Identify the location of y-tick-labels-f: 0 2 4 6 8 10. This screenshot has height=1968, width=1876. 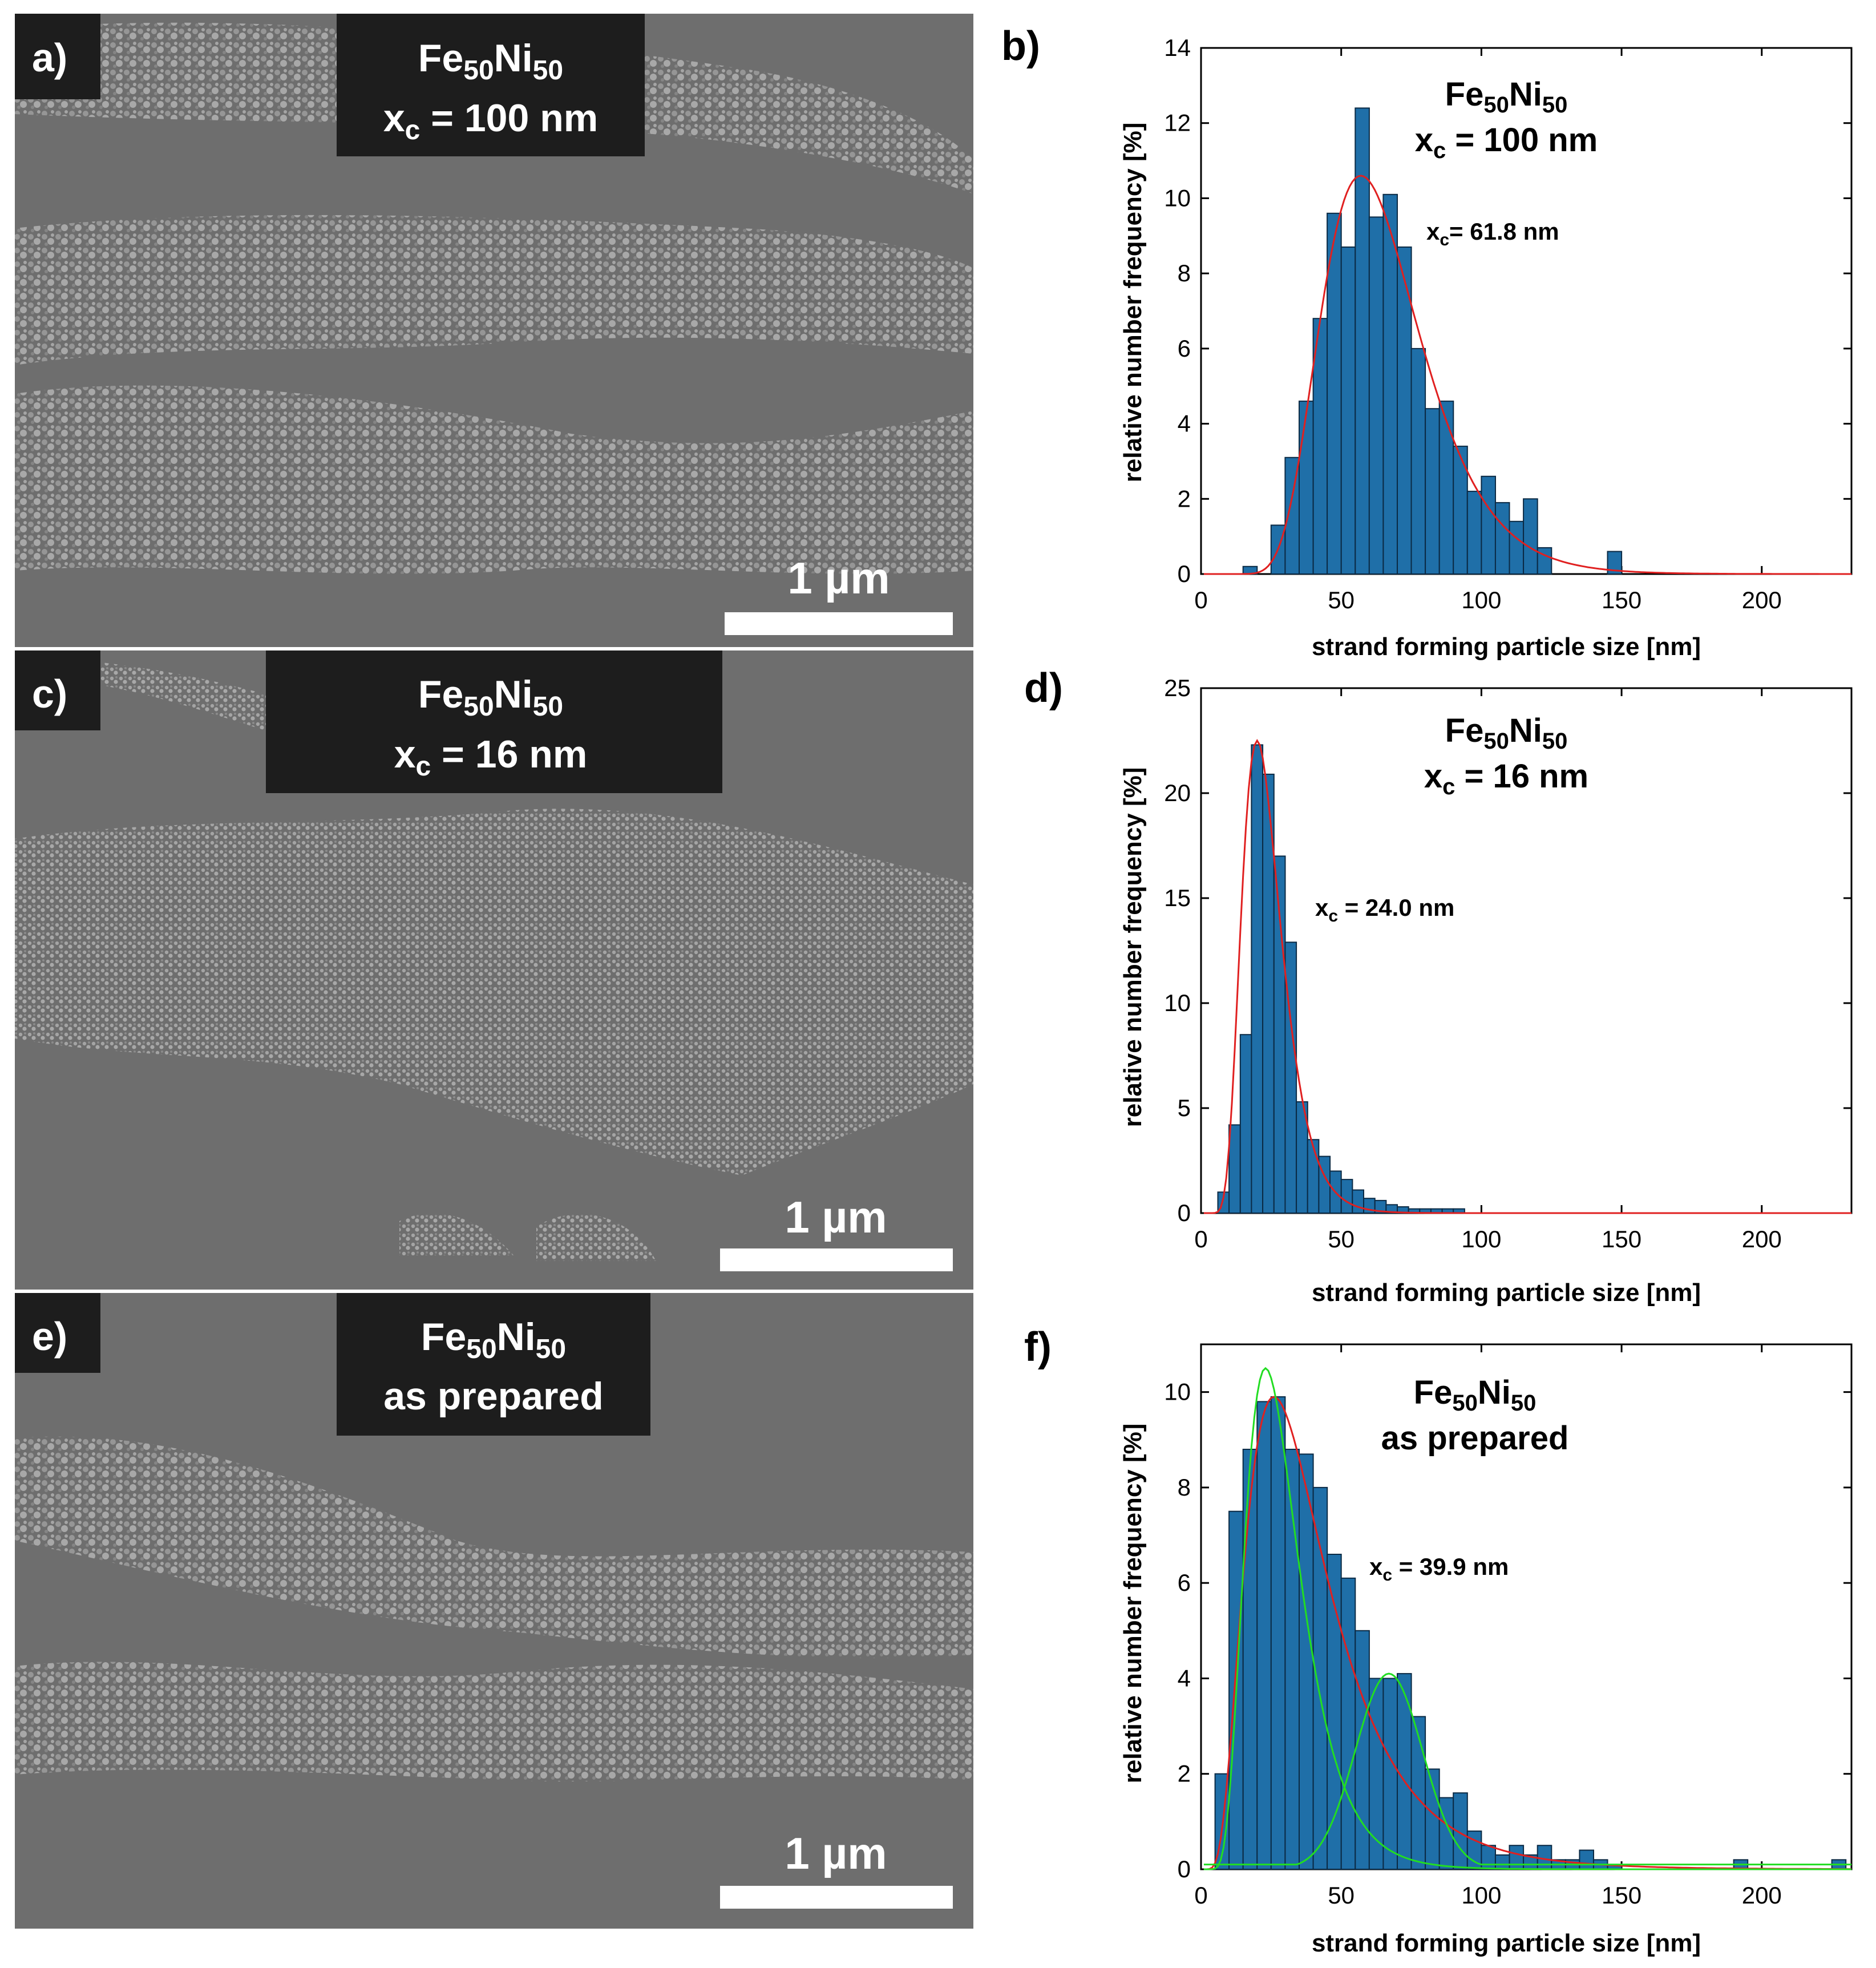
(1508, 1630).